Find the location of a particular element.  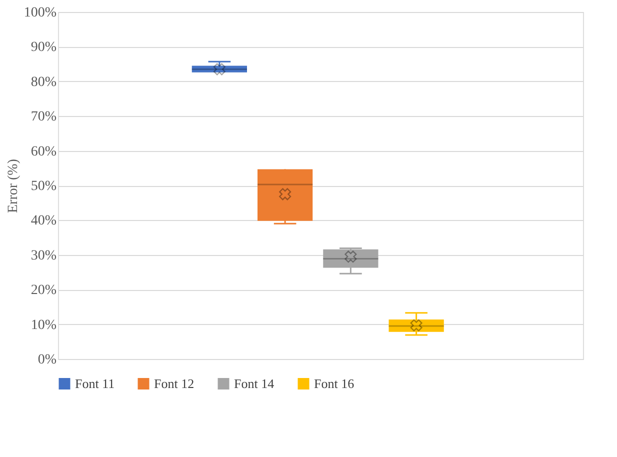

y-tick-label: 60% is located at coordinates (43, 152).